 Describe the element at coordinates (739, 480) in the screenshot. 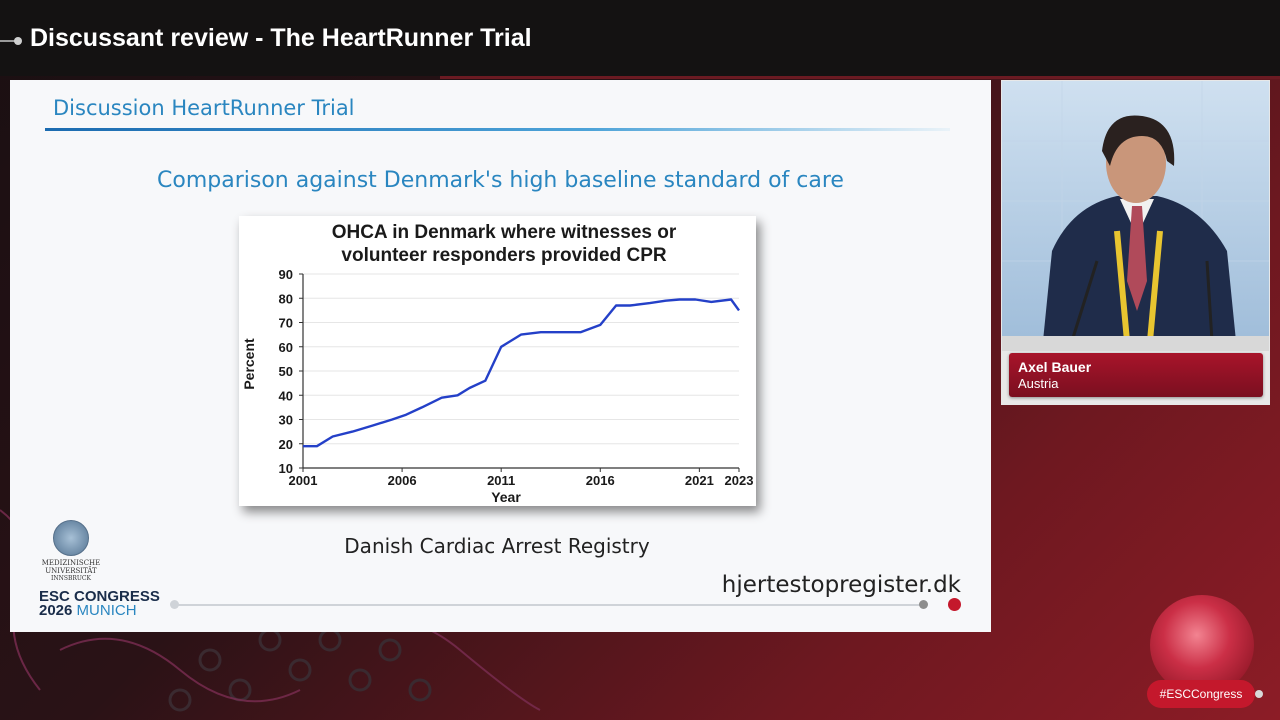

I see `x-tick-label: 2023` at that location.